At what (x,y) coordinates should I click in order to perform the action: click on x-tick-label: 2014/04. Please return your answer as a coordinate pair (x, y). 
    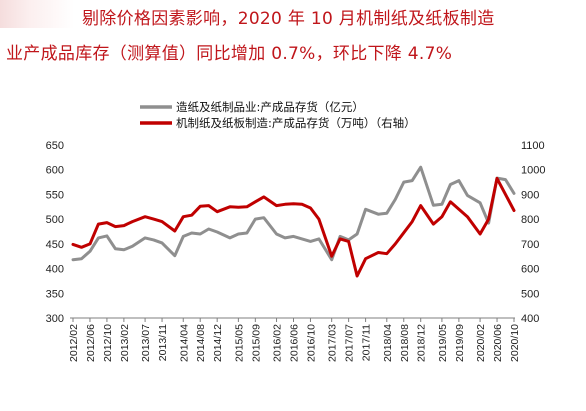
    Looking at the image, I should click on (184, 343).